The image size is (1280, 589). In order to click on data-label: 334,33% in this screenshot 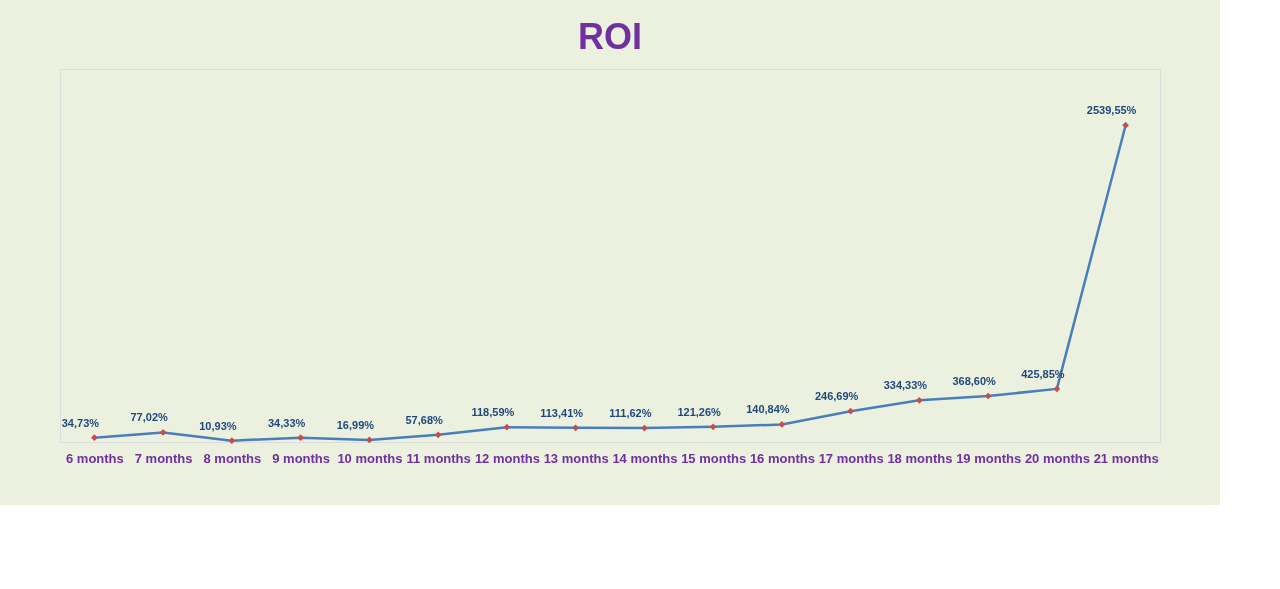, I will do `click(905, 385)`.